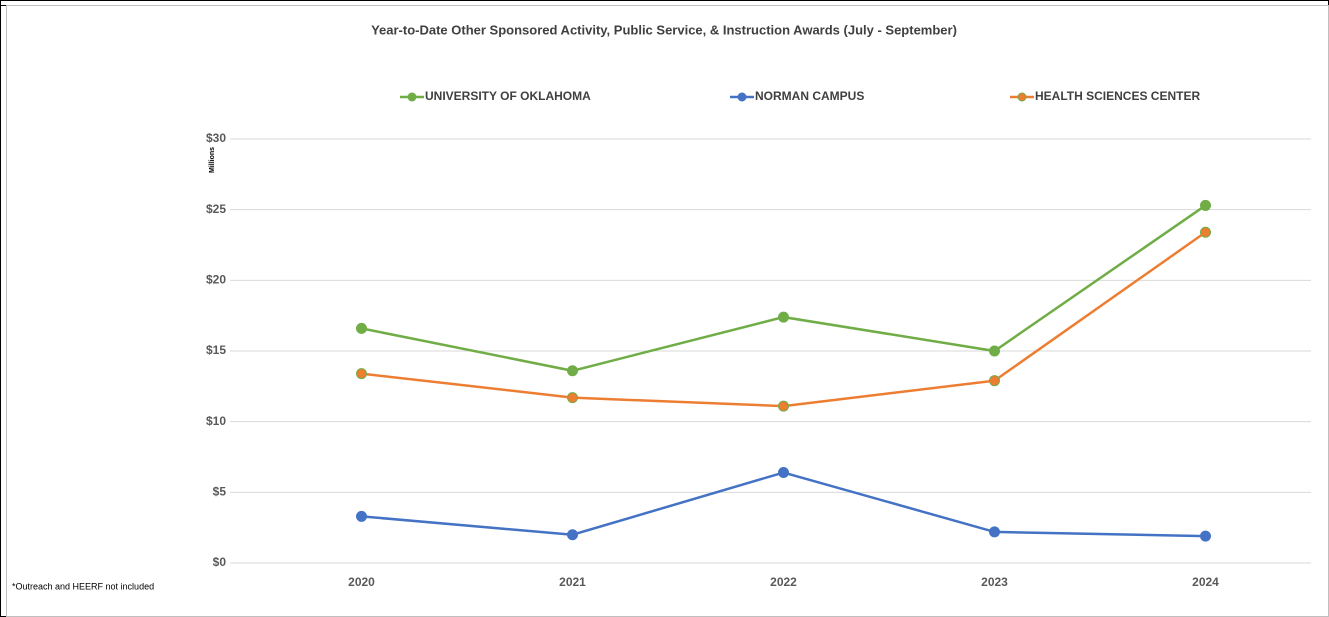 The height and width of the screenshot is (617, 1329). What do you see at coordinates (216, 421) in the screenshot?
I see `y-tick-label: $10` at bounding box center [216, 421].